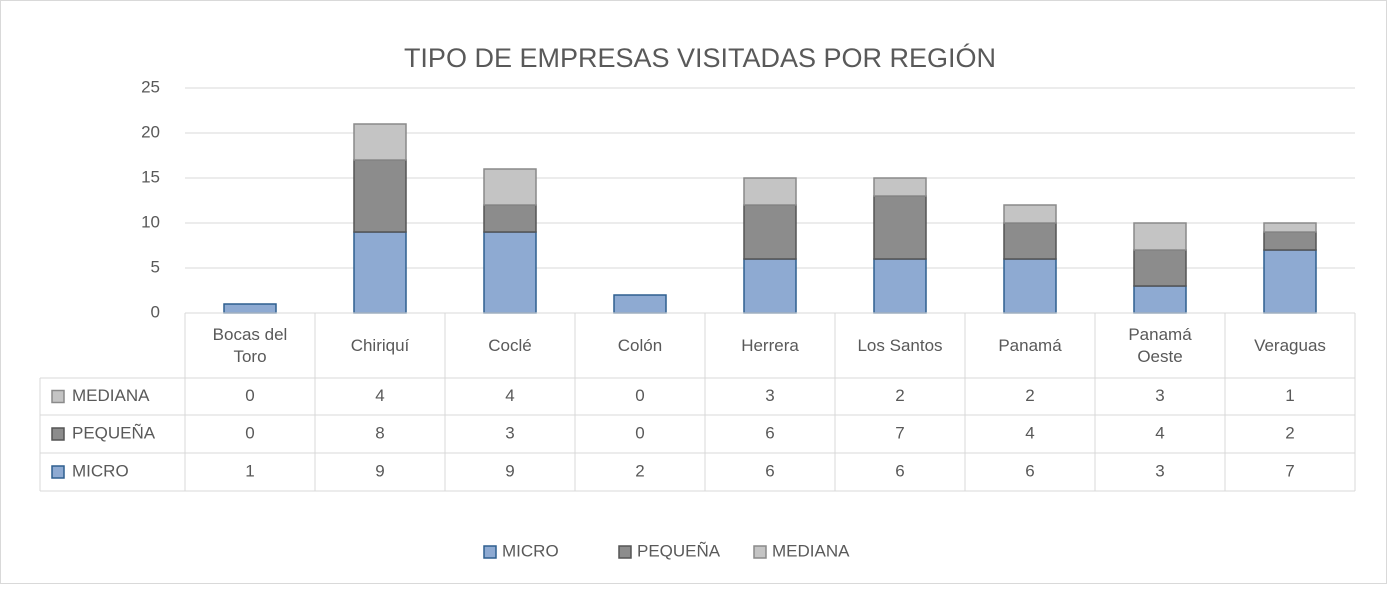  What do you see at coordinates (155, 266) in the screenshot?
I see `y-tick-label: 5` at bounding box center [155, 266].